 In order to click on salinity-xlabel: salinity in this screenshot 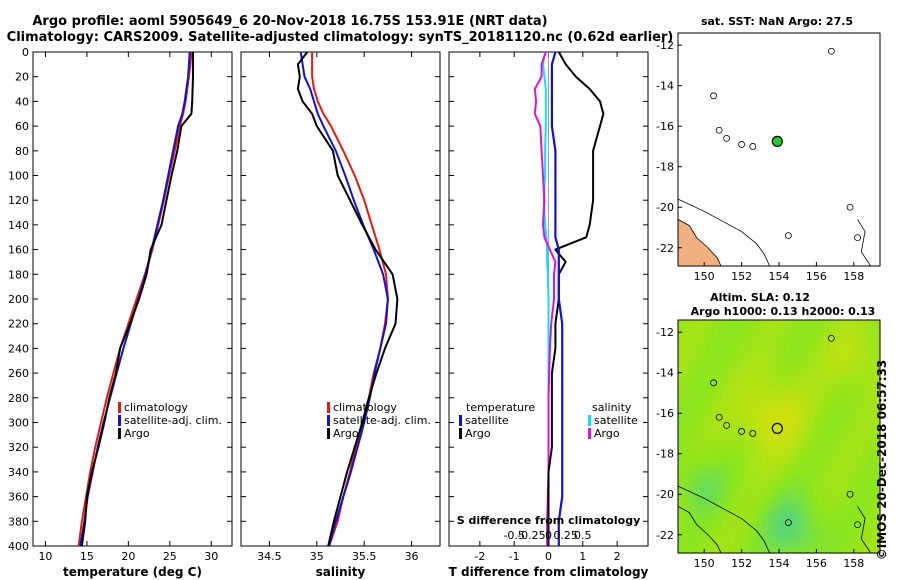, I will do `click(341, 572)`.